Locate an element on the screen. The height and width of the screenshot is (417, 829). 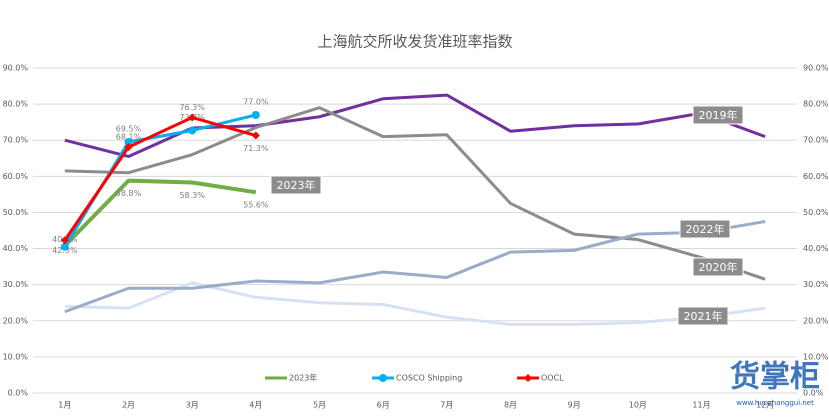
y2-tick-label: 10.0% is located at coordinates (816, 356).